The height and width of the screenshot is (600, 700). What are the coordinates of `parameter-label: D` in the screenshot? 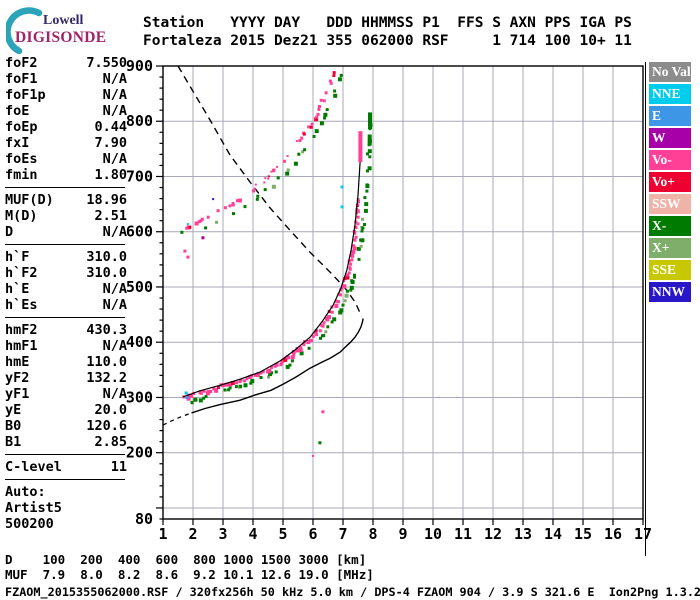 It's located at (9, 232).